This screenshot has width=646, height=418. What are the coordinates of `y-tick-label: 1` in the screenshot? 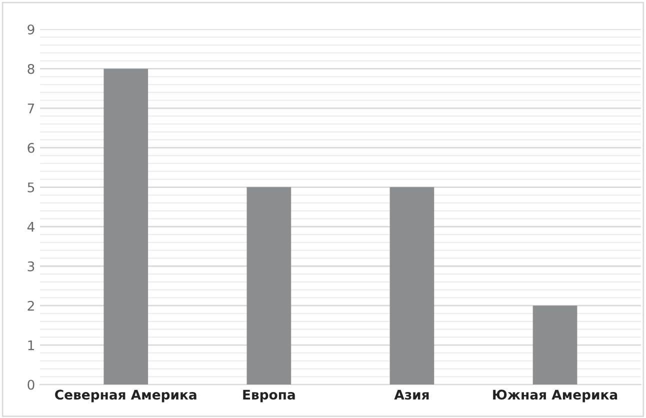 It's located at (31, 345).